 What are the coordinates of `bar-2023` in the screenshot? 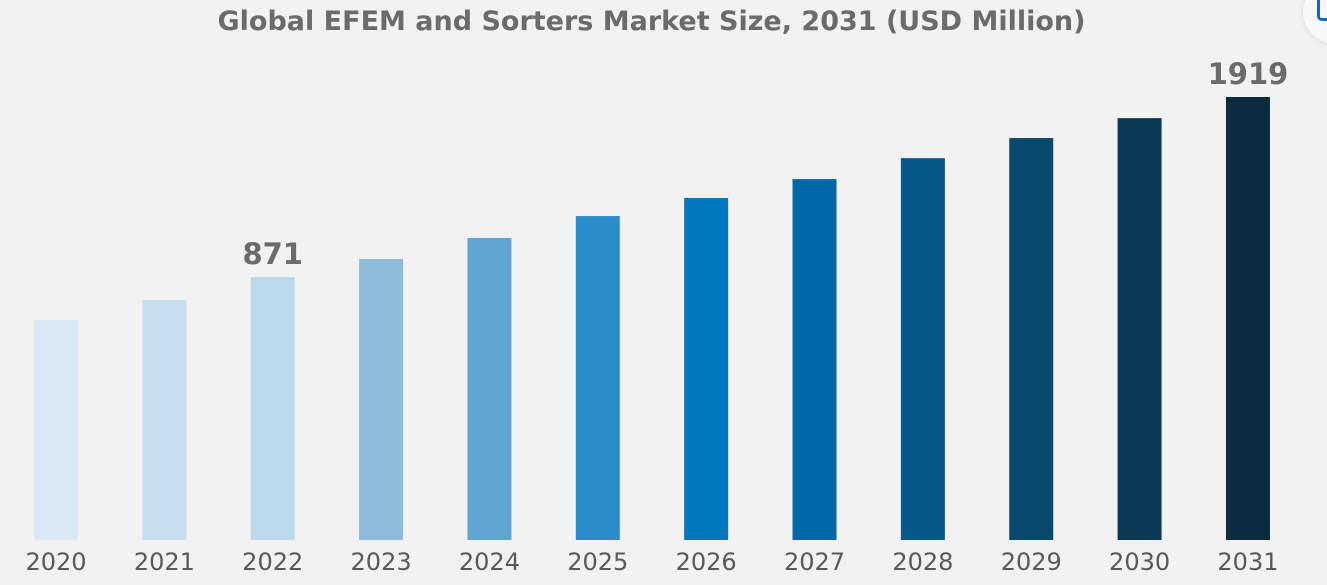 It's located at (381, 399).